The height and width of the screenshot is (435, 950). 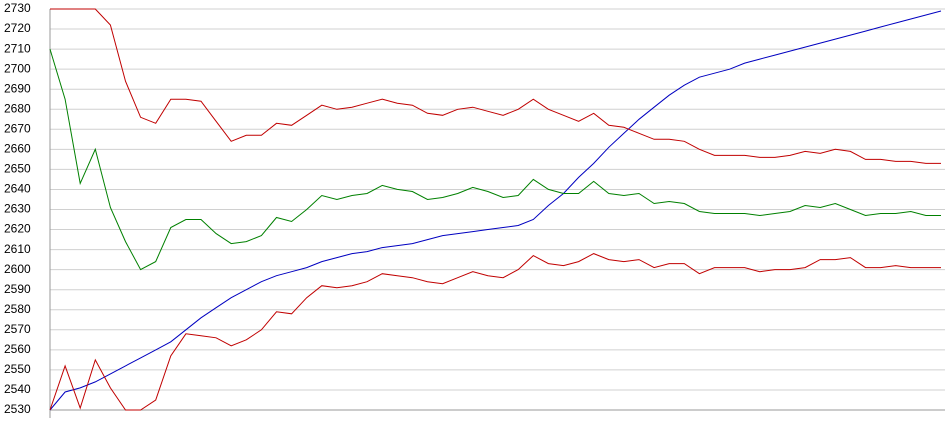 What do you see at coordinates (17, 8) in the screenshot?
I see `y-tick-label: 2730` at bounding box center [17, 8].